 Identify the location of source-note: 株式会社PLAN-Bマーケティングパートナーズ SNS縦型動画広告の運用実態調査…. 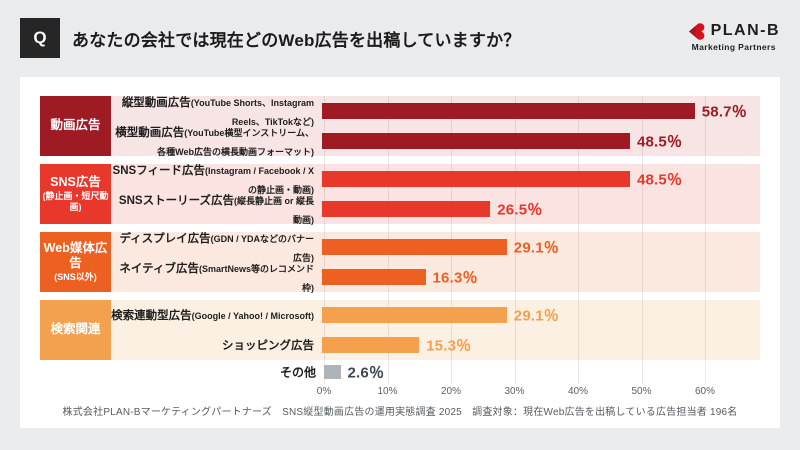
(400, 412).